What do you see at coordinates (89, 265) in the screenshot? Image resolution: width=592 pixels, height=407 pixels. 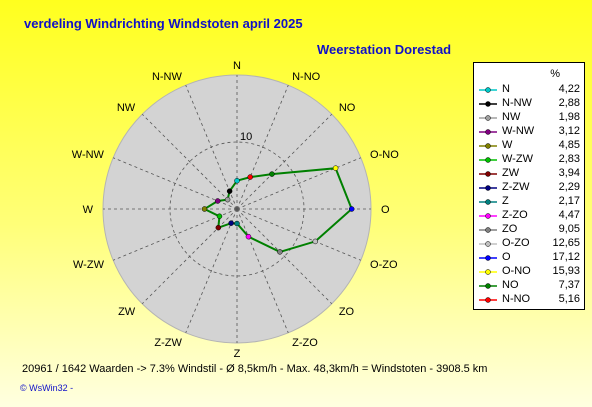 I see `direction-label: W-ZW` at bounding box center [89, 265].